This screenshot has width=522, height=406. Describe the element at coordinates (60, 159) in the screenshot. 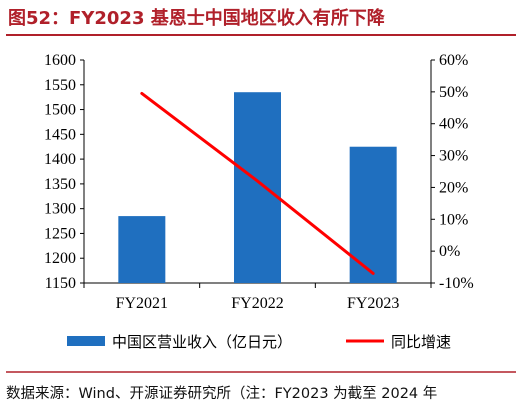

I see `y-left-tick-label: 1400` at that location.